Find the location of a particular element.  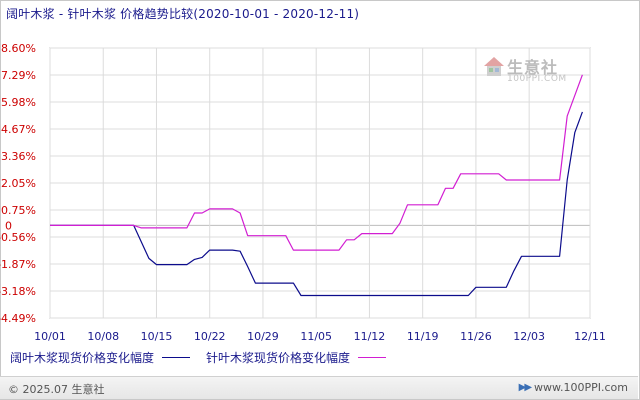

double-arrow-icon: ▶▶ is located at coordinates (525, 387).